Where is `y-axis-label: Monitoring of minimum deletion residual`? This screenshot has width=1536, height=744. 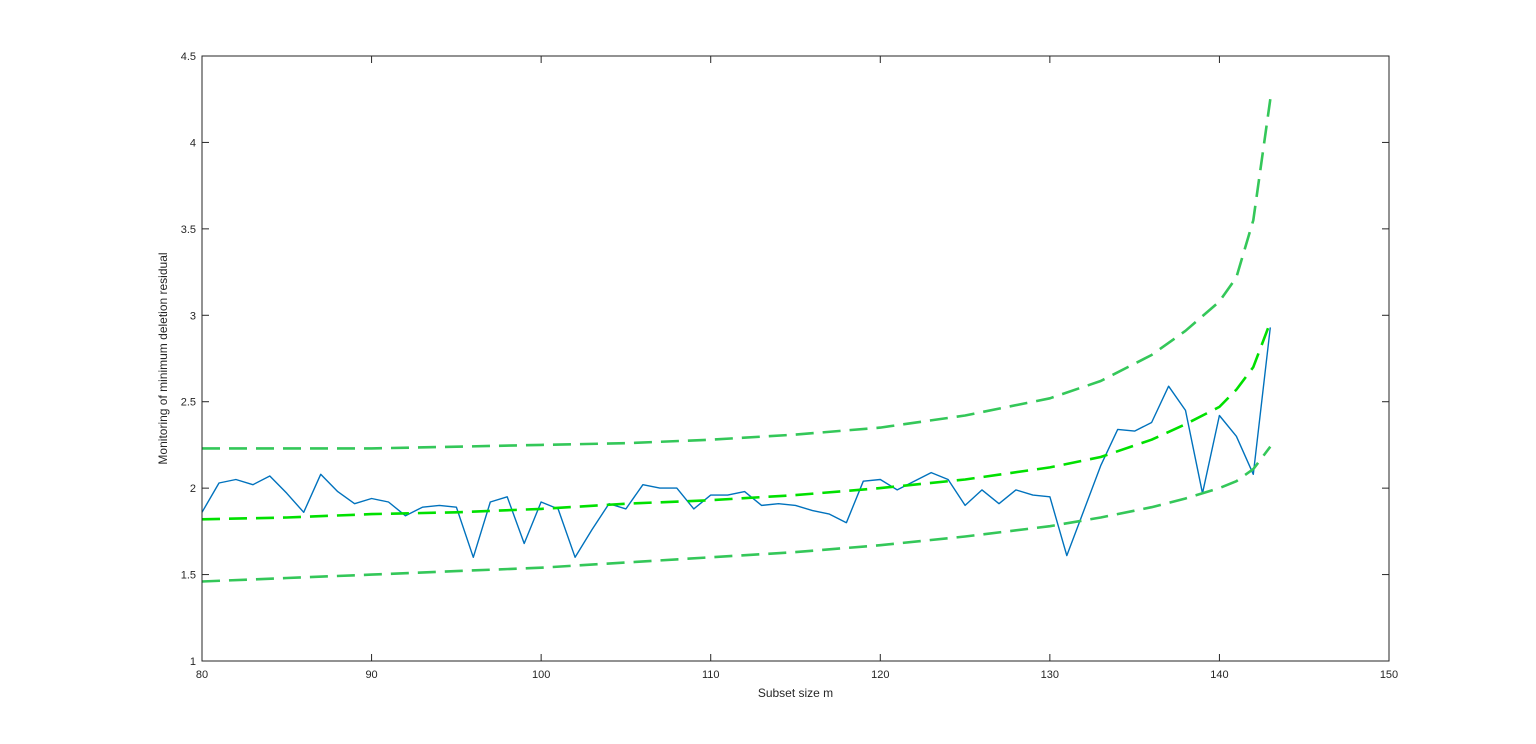
y-axis-label: Monitoring of minimum deletion residual is located at coordinates (163, 358).